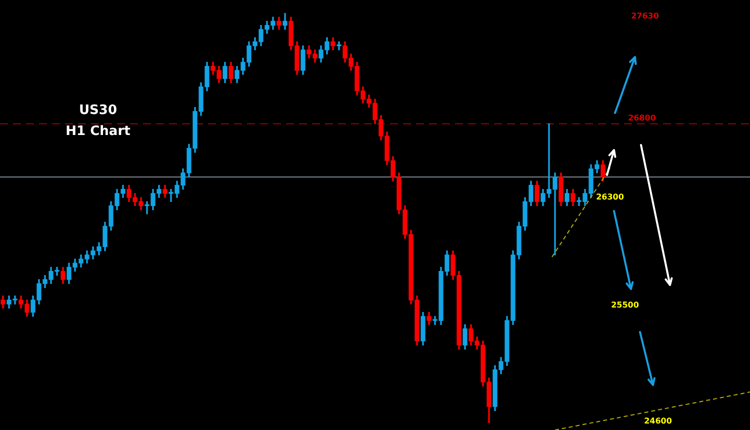 This screenshot has height=430, width=750. Describe the element at coordinates (339, 45) in the screenshot. I see `candlestick` at that location.